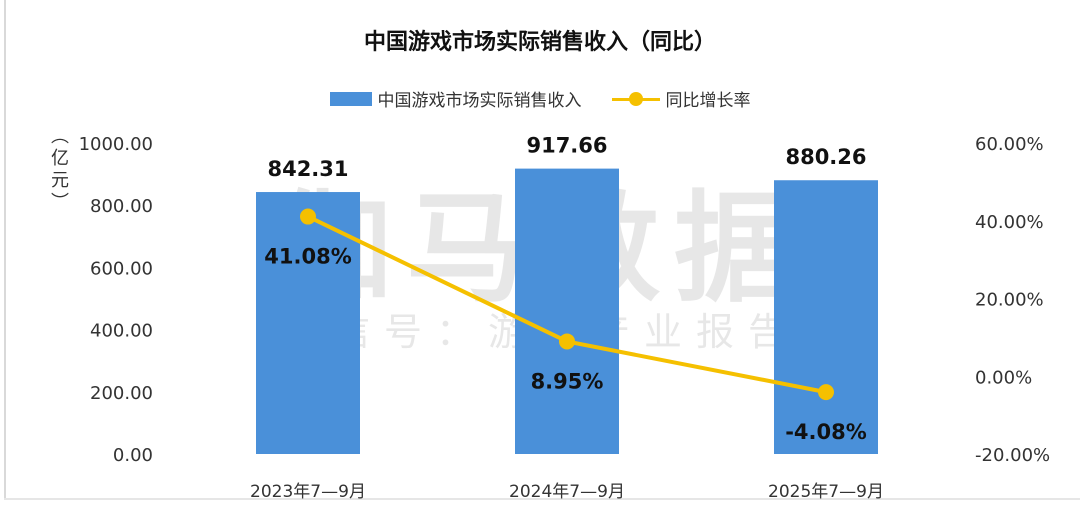  I want to click on growth-value-label: -4.08%, so click(826, 432).